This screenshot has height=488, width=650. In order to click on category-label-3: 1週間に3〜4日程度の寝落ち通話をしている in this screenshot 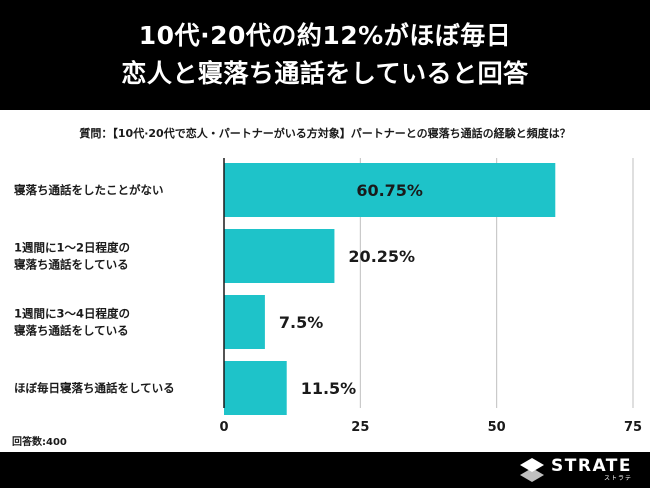, I will do `click(72, 322)`.